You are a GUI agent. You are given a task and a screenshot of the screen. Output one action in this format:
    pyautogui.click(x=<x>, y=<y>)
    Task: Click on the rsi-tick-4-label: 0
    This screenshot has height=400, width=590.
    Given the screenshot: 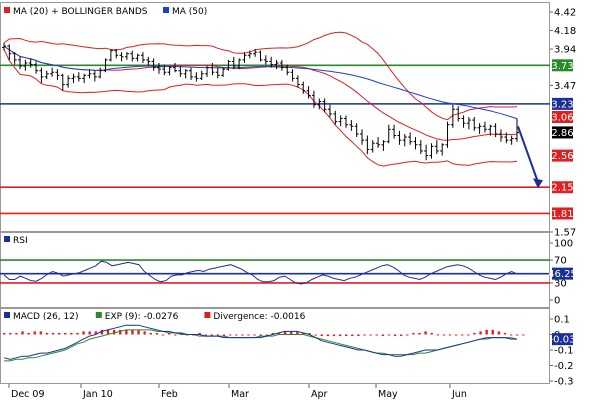 What is the action you would take?
    pyautogui.click(x=557, y=301)
    